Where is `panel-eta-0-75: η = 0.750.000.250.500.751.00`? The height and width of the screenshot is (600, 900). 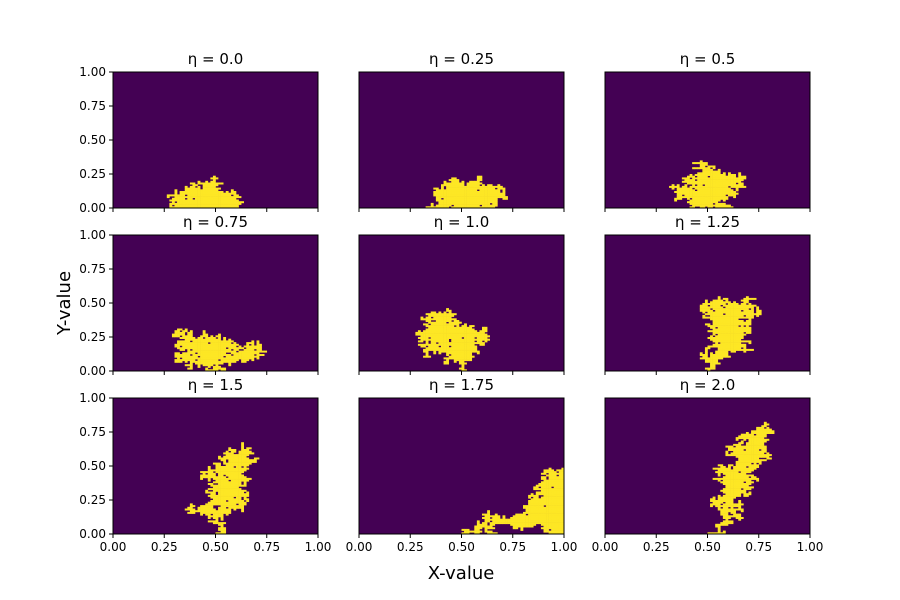 panel-eta-0-75: η = 0.750.000.250.500.751.00 is located at coordinates (199, 295).